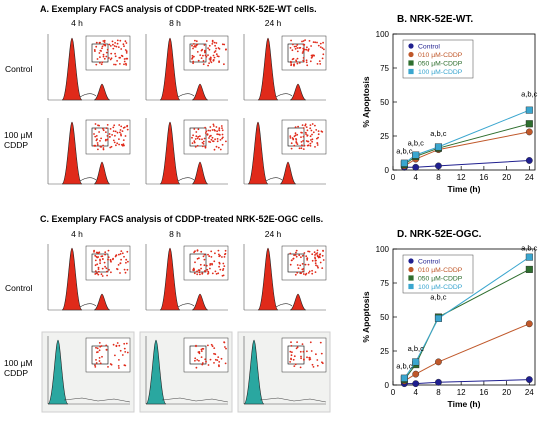 Image resolution: width=550 pixels, height=424 pixels. What do you see at coordinates (18, 368) in the screenshot?
I see `panel-c-row-cddp: 100 µM CDDP` at bounding box center [18, 368].